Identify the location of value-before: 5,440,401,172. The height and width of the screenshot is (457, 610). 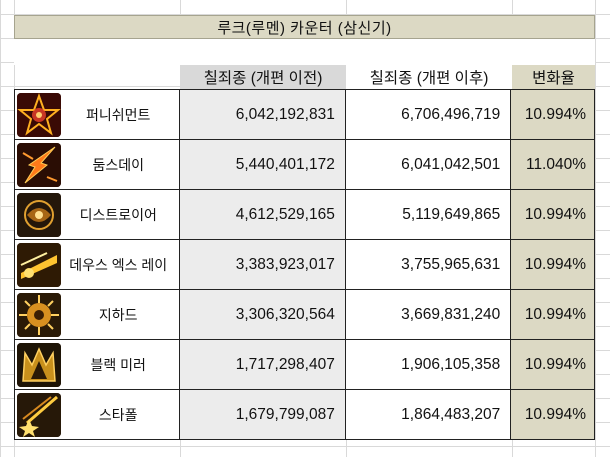
(263, 164).